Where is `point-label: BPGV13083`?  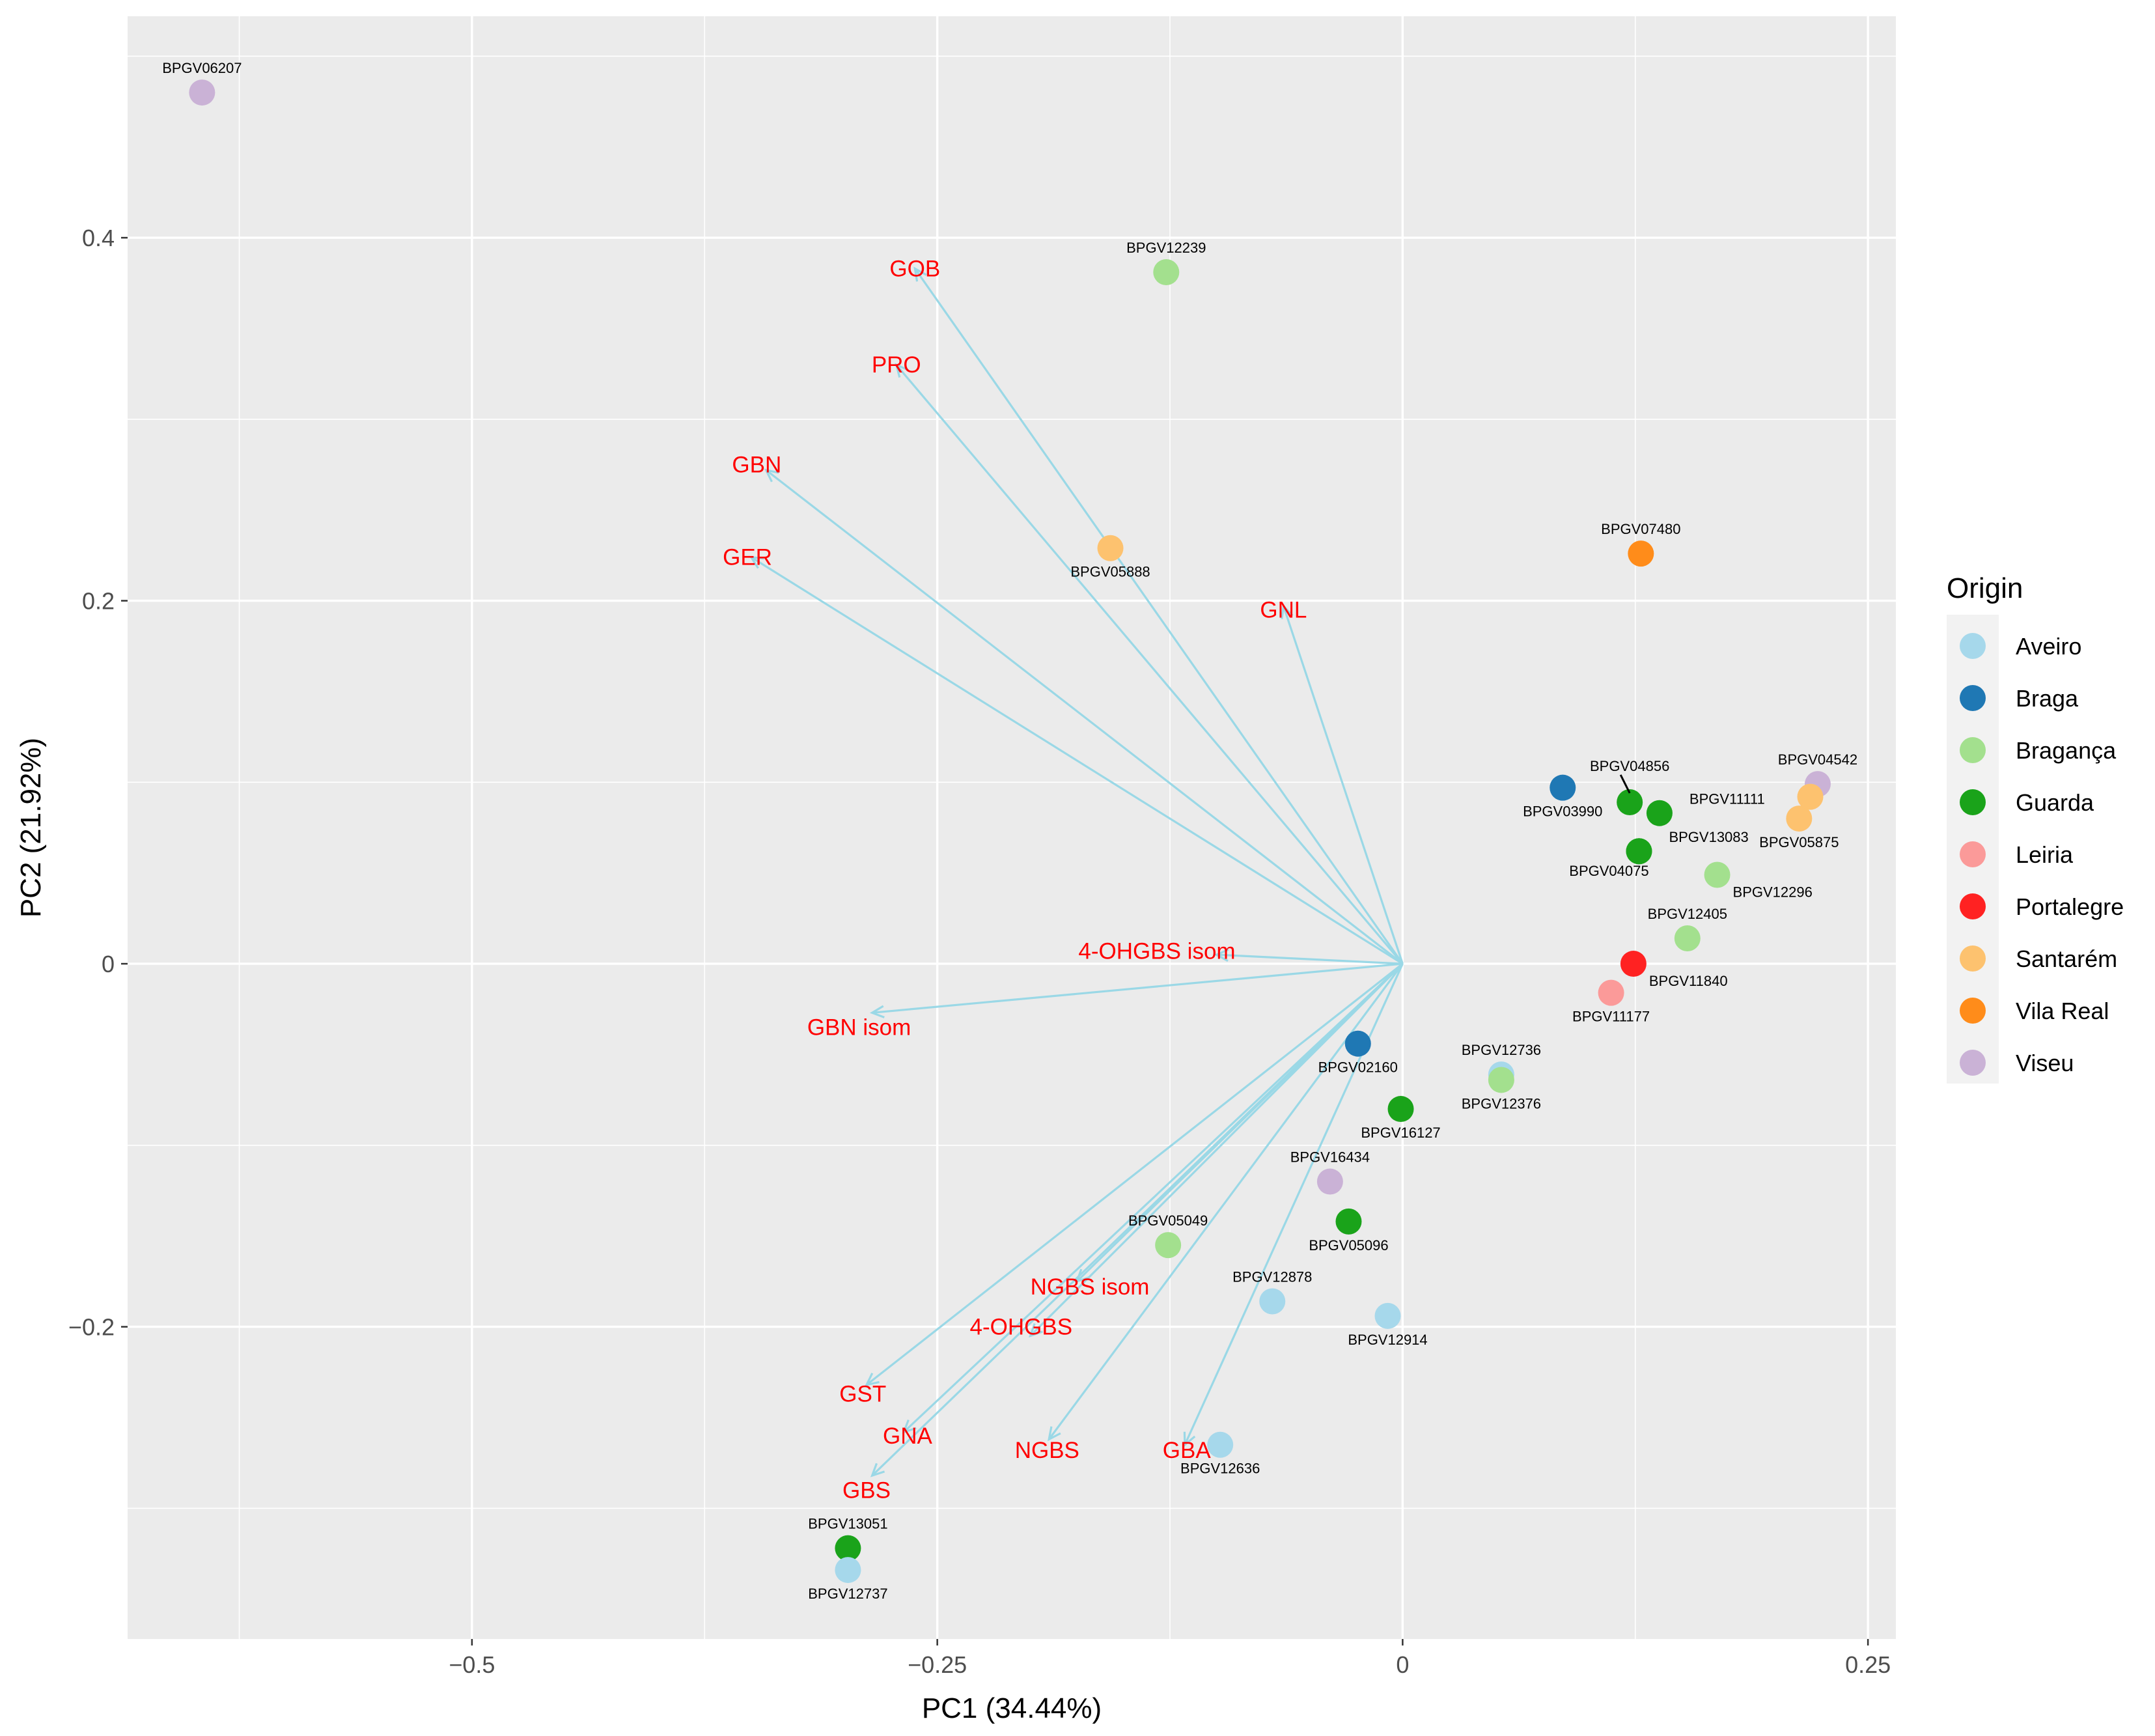
point-label: BPGV13083 is located at coordinates (1708, 837).